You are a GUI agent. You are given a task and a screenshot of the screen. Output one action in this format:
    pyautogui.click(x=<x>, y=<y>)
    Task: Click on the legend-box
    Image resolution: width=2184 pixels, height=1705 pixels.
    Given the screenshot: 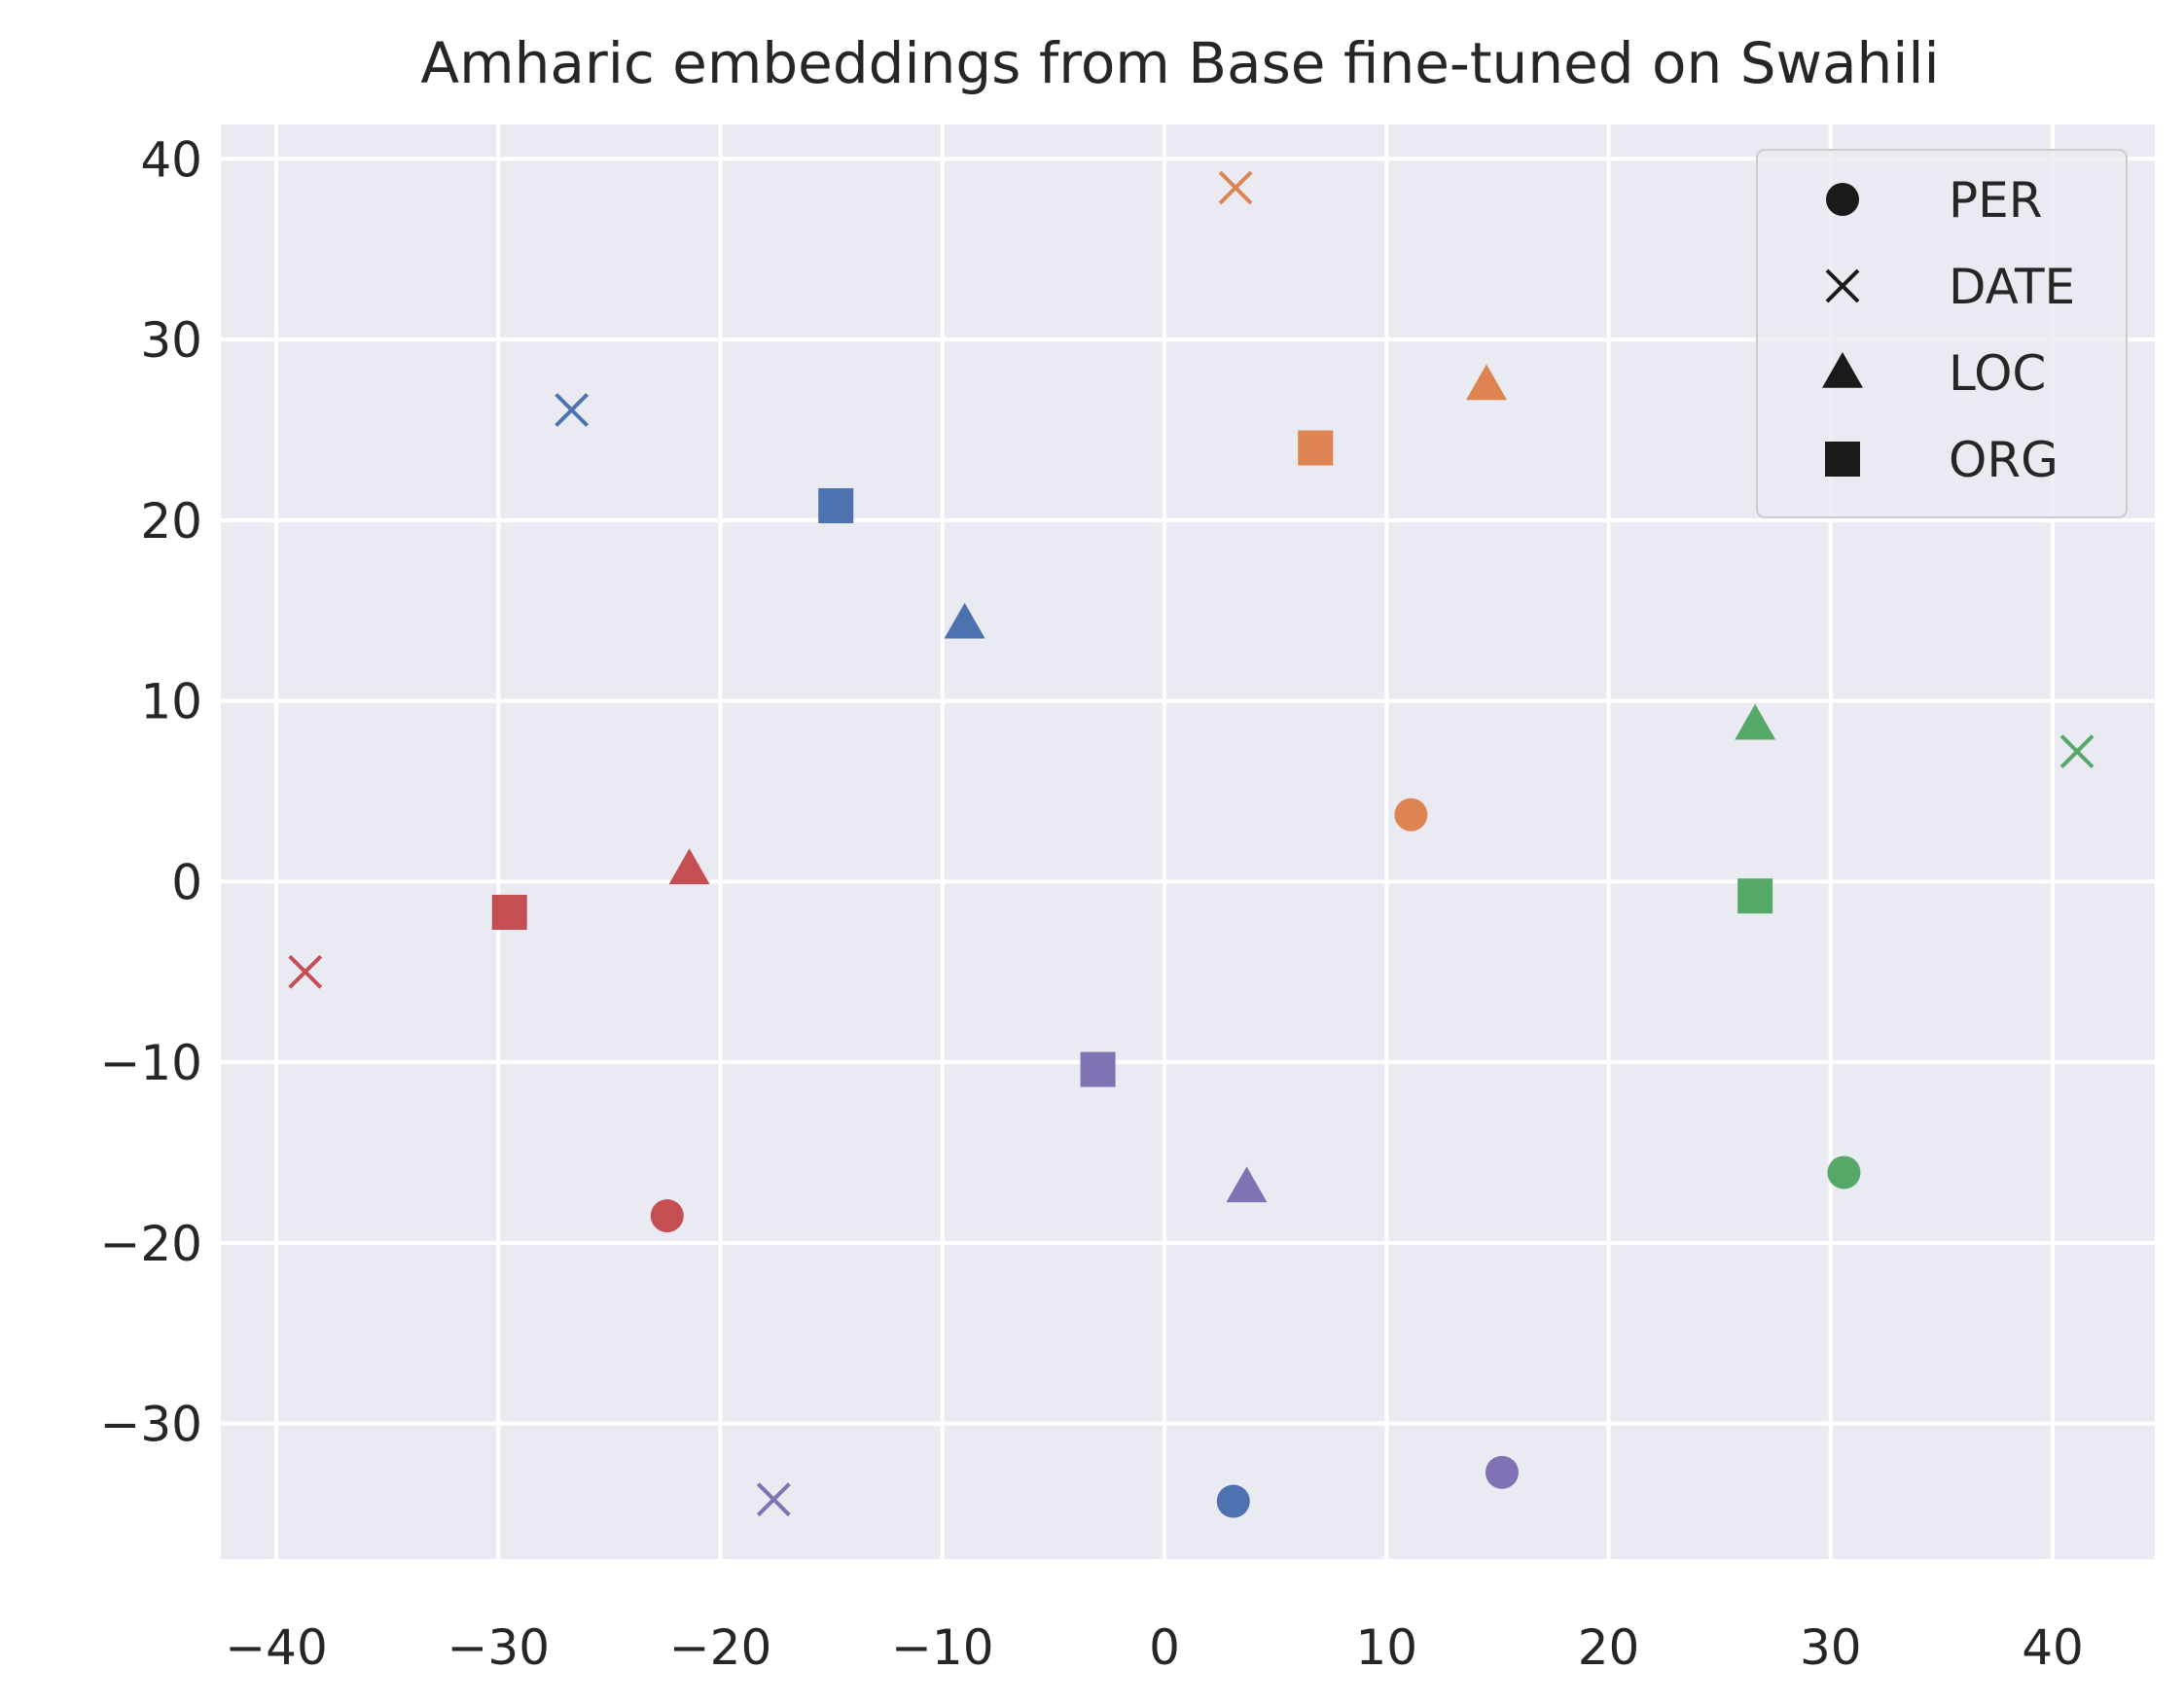 What is the action you would take?
    pyautogui.click(x=1942, y=333)
    